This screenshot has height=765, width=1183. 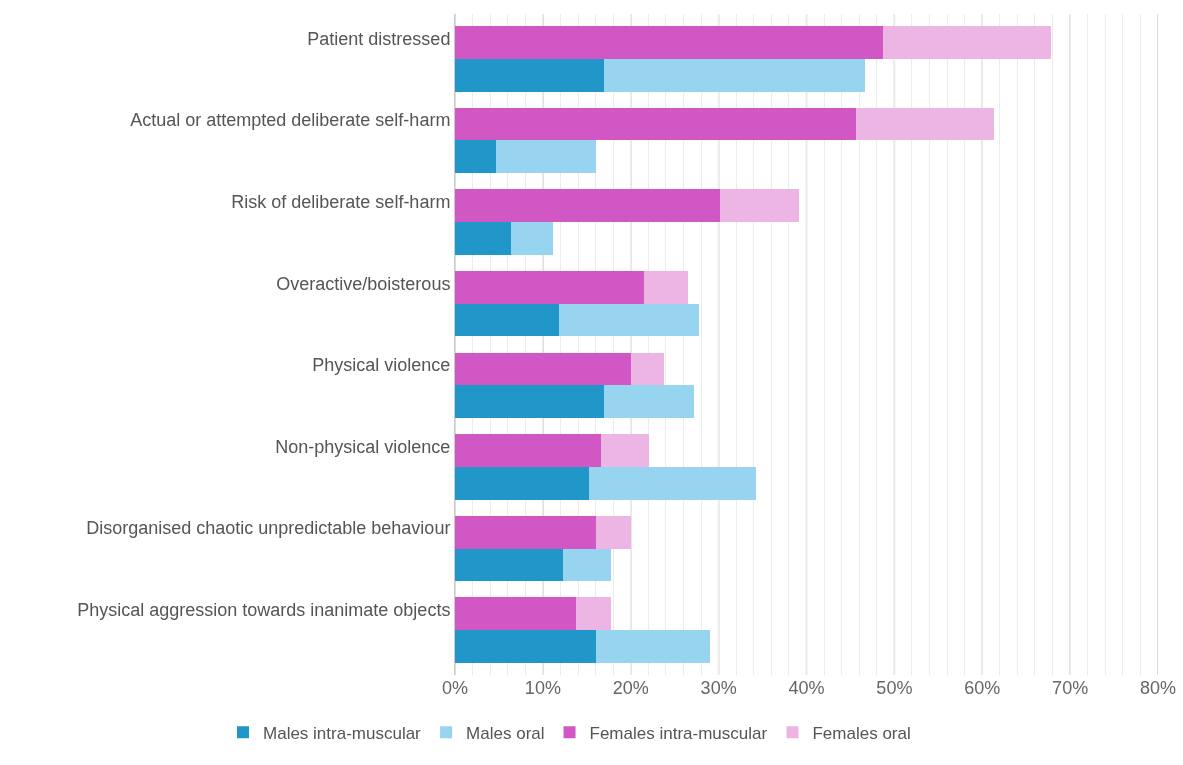 I want to click on legend-label: Females intra-muscular, so click(x=678, y=733).